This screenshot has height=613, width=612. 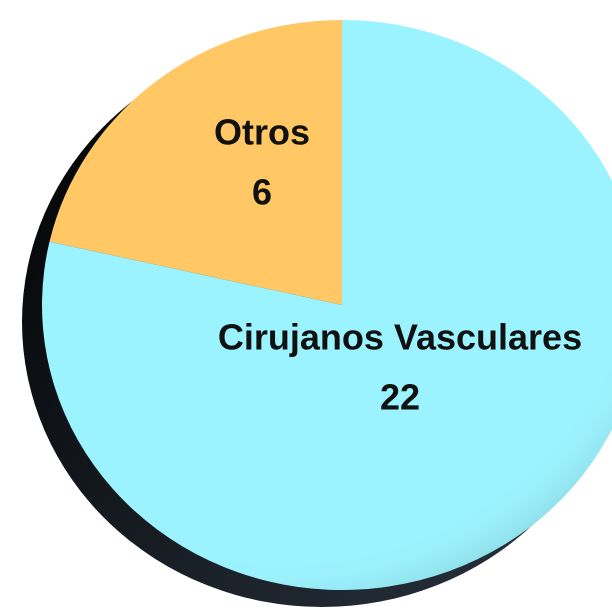 I want to click on slice-value: 22, so click(x=400, y=397).